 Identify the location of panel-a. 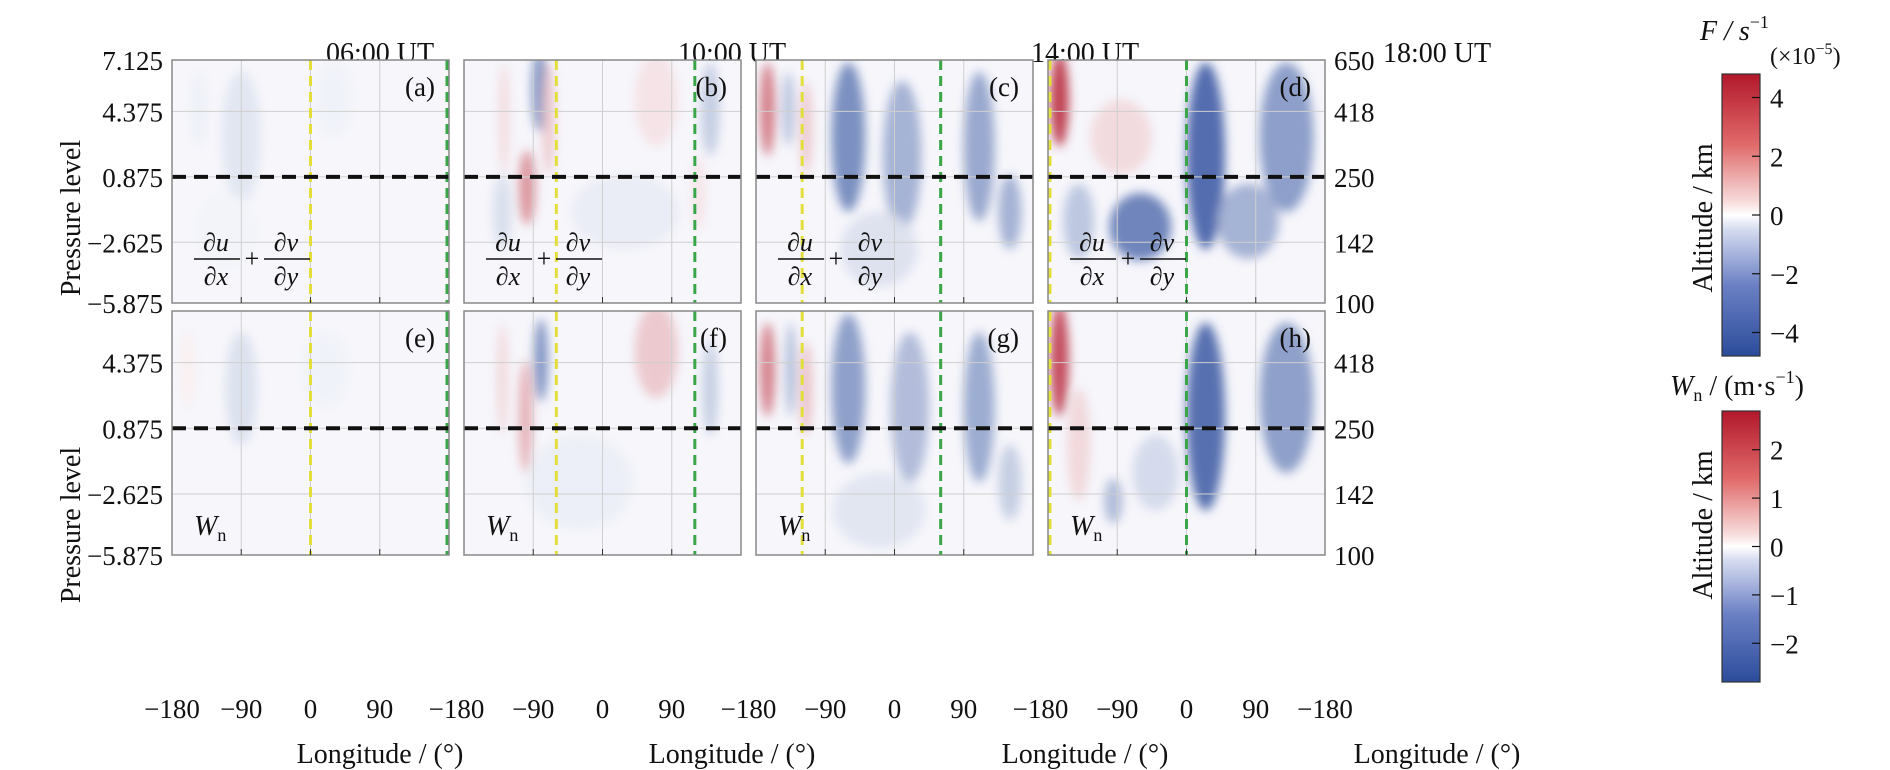
(310, 181).